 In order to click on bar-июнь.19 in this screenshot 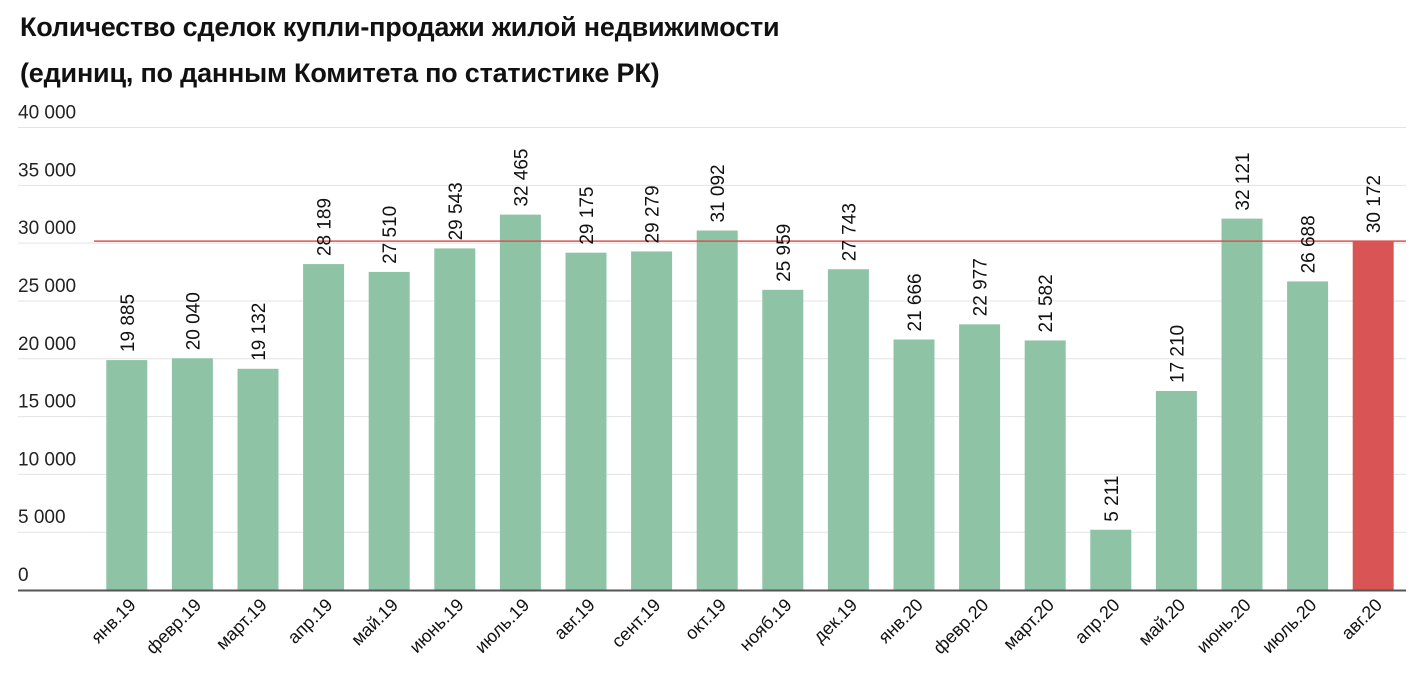, I will do `click(455, 419)`.